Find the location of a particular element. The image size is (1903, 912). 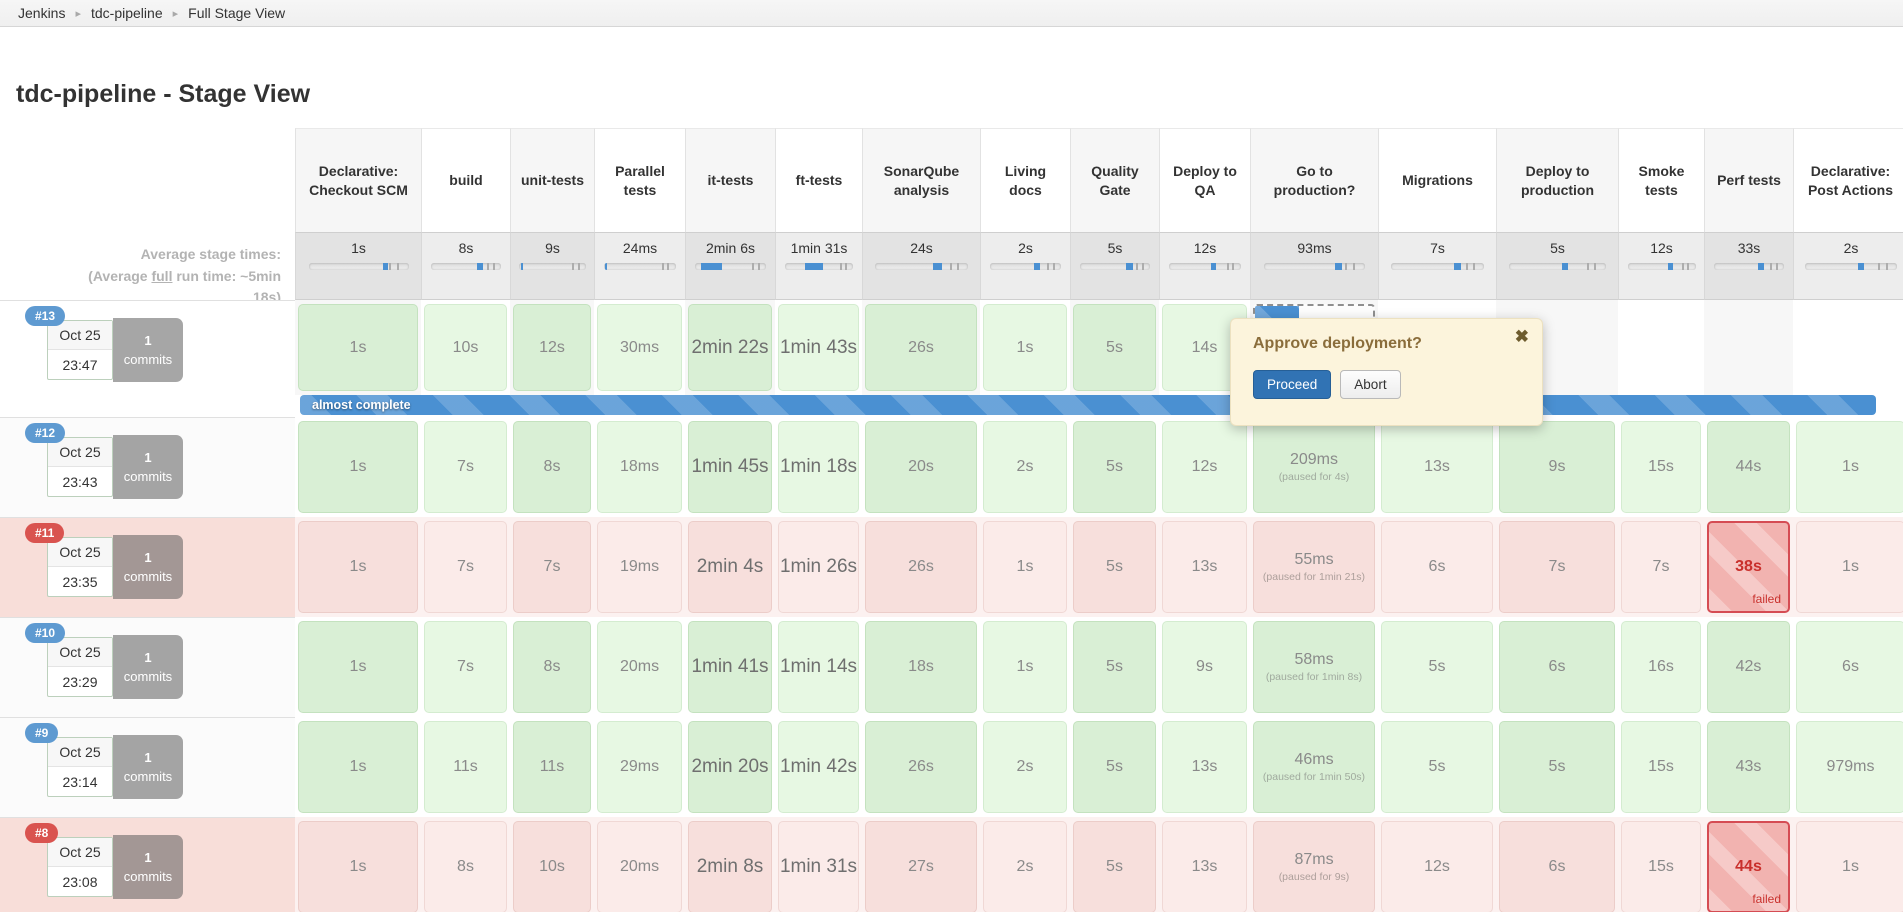

build-datetime: Oct 25 23:08 is located at coordinates (80, 867).